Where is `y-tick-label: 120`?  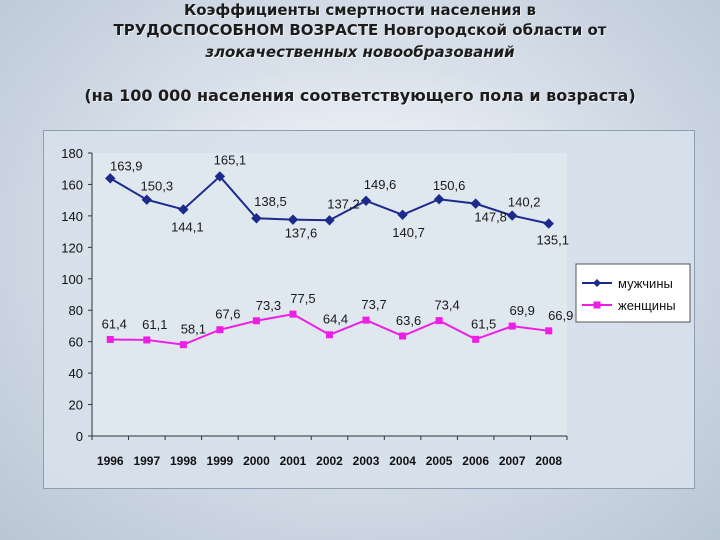
y-tick-label: 120 is located at coordinates (72, 247).